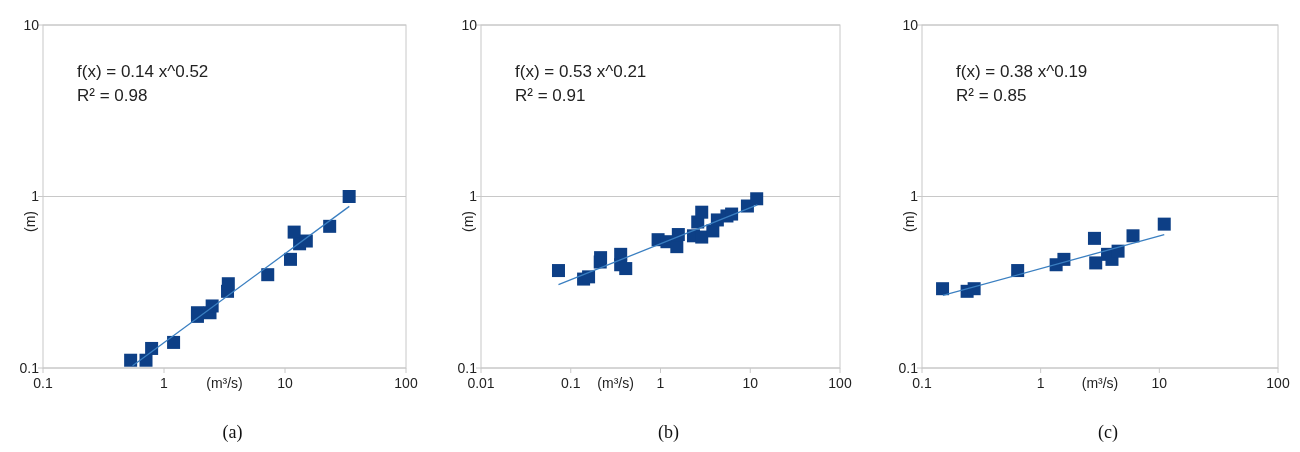 This screenshot has width=1300, height=452. Describe the element at coordinates (143, 71) in the screenshot. I see `annotation: f(x) = 0.14 x^0.52` at that location.